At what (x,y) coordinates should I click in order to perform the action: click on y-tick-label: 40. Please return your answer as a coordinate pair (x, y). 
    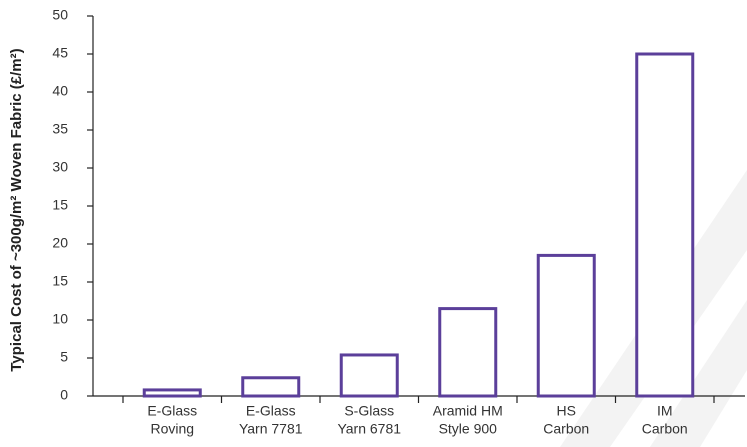
    Looking at the image, I should click on (60, 91).